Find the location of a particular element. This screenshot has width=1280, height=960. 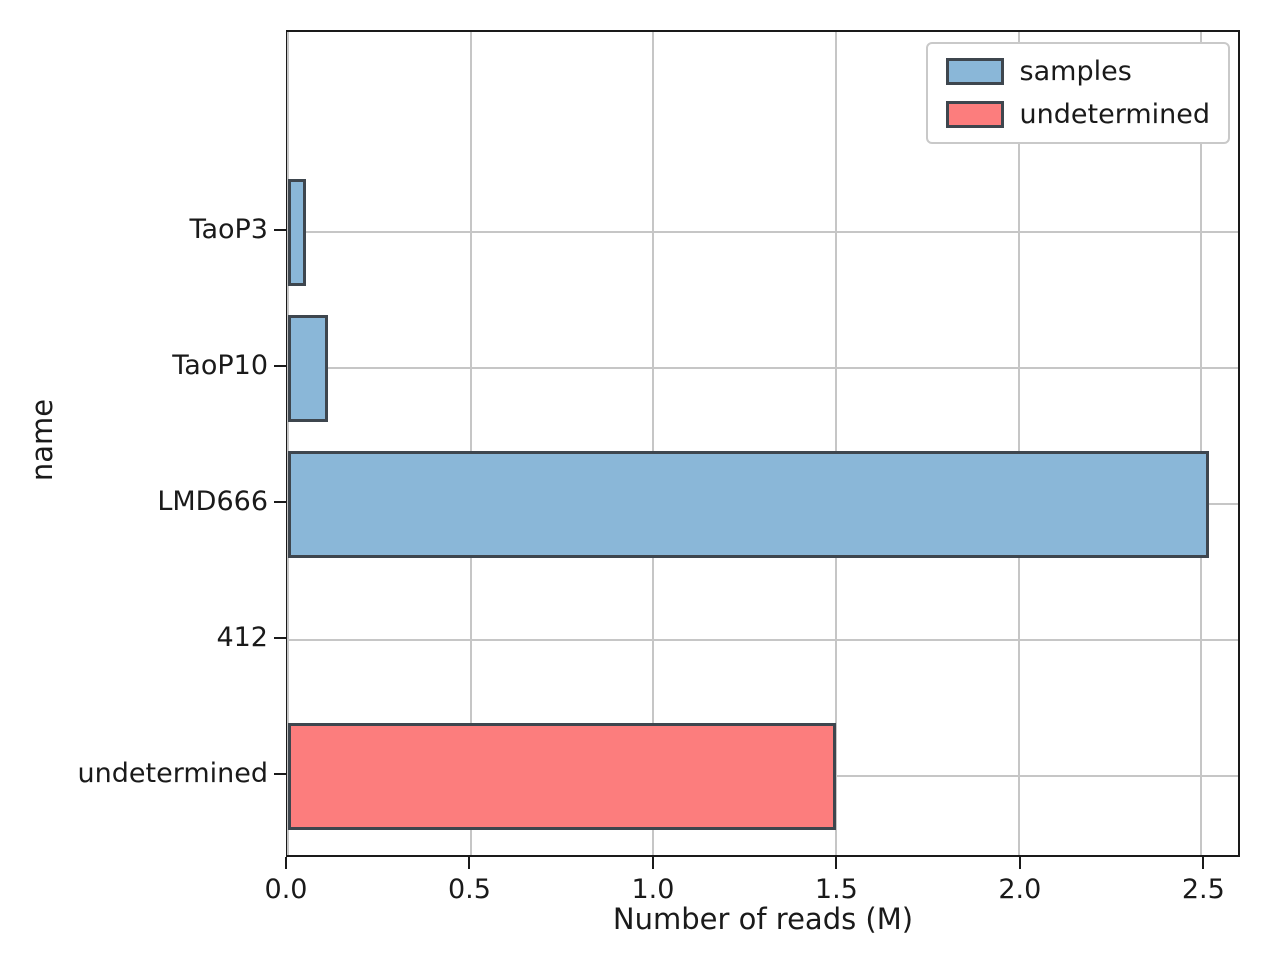

y-tick-label-undetermined: undetermined is located at coordinates (172, 773).